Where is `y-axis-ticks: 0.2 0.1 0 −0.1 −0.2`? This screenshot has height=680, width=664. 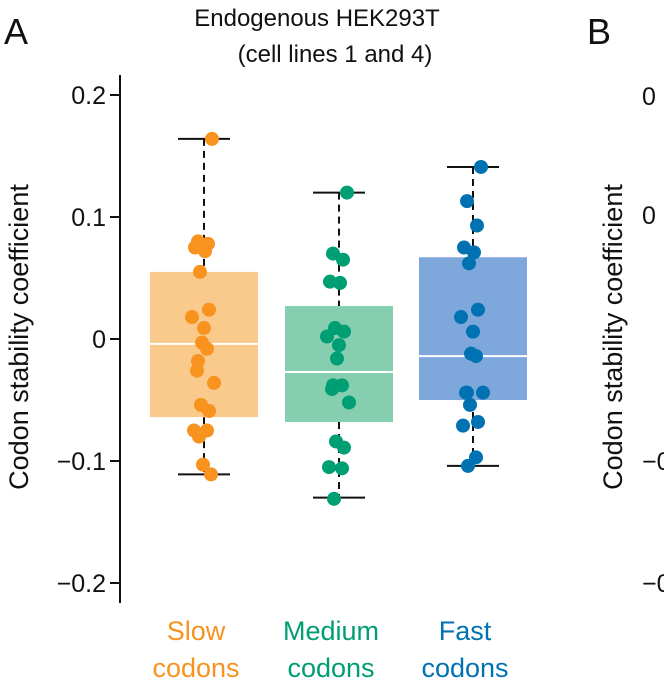
y-axis-ticks: 0.2 0.1 0 −0.1 −0.2 is located at coordinates (88, 340).